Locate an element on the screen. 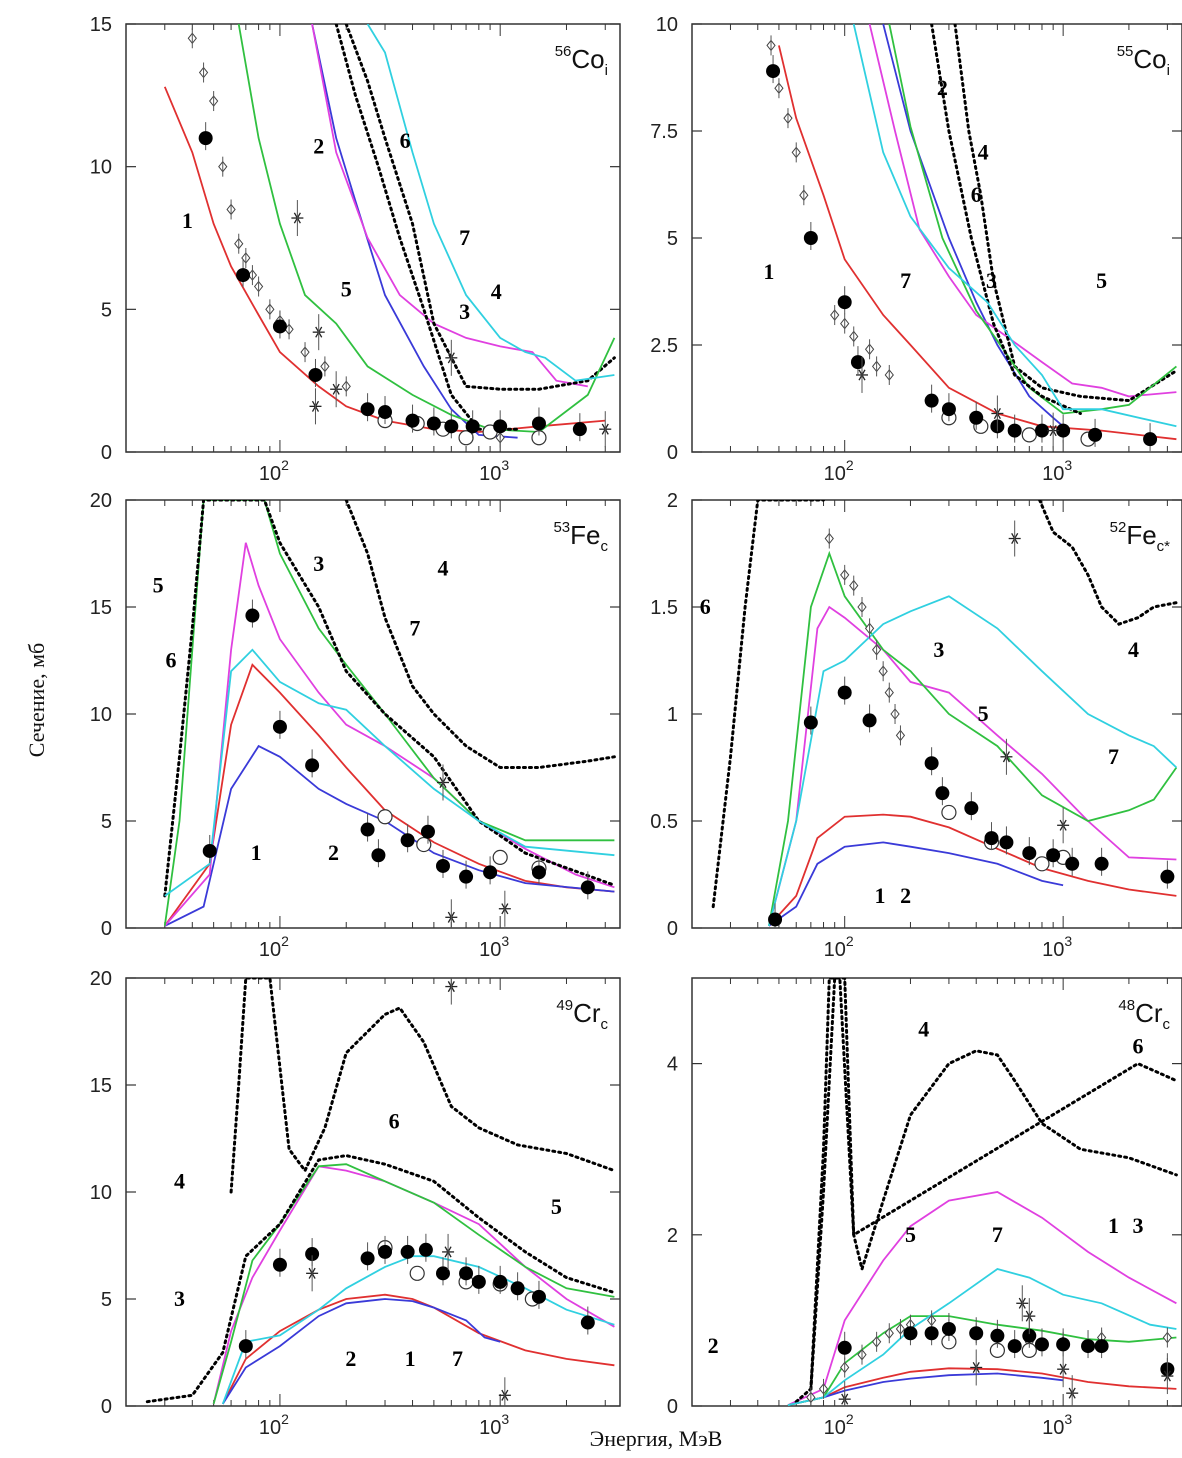  y-tick-label: 2 is located at coordinates (672, 501).